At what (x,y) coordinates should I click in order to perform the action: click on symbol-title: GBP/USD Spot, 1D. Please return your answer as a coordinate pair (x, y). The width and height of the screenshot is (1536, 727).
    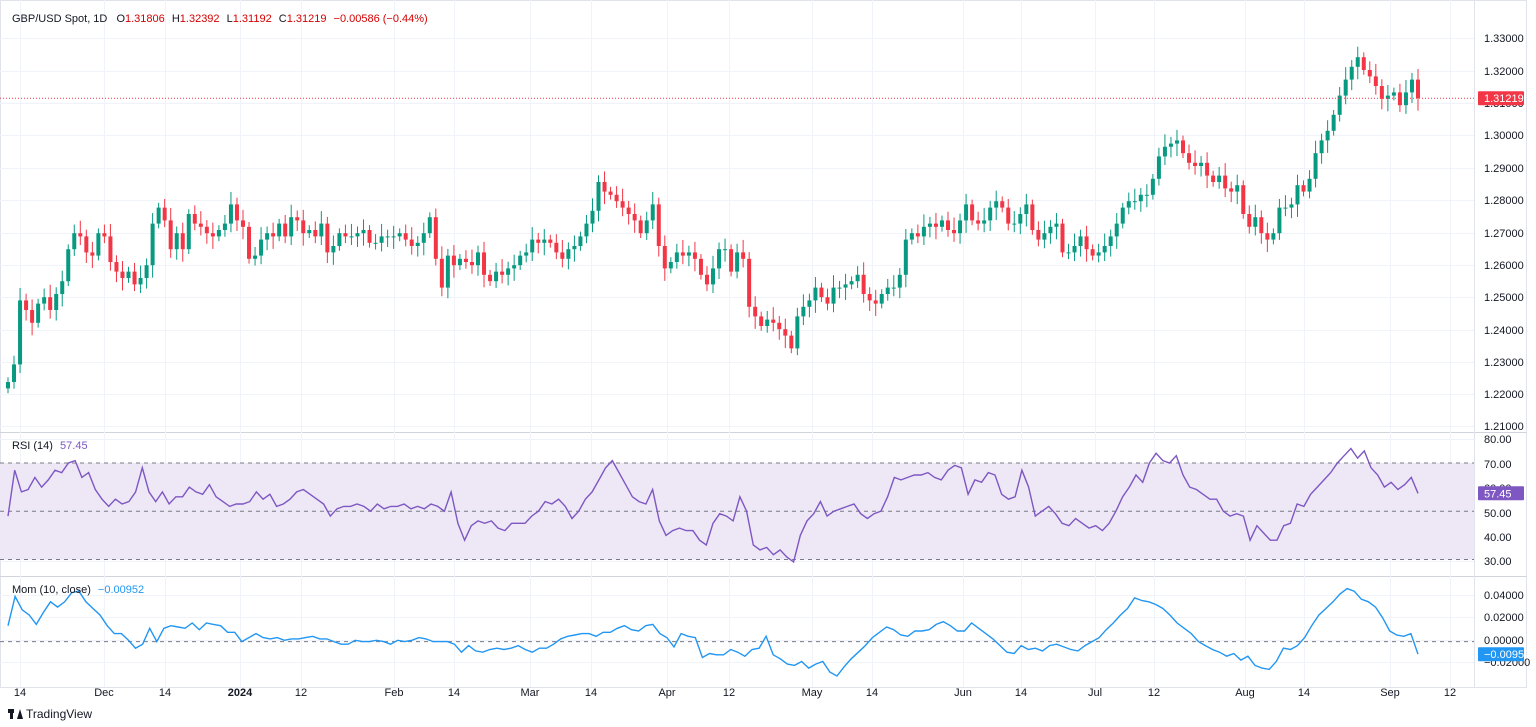
    Looking at the image, I should click on (60, 19).